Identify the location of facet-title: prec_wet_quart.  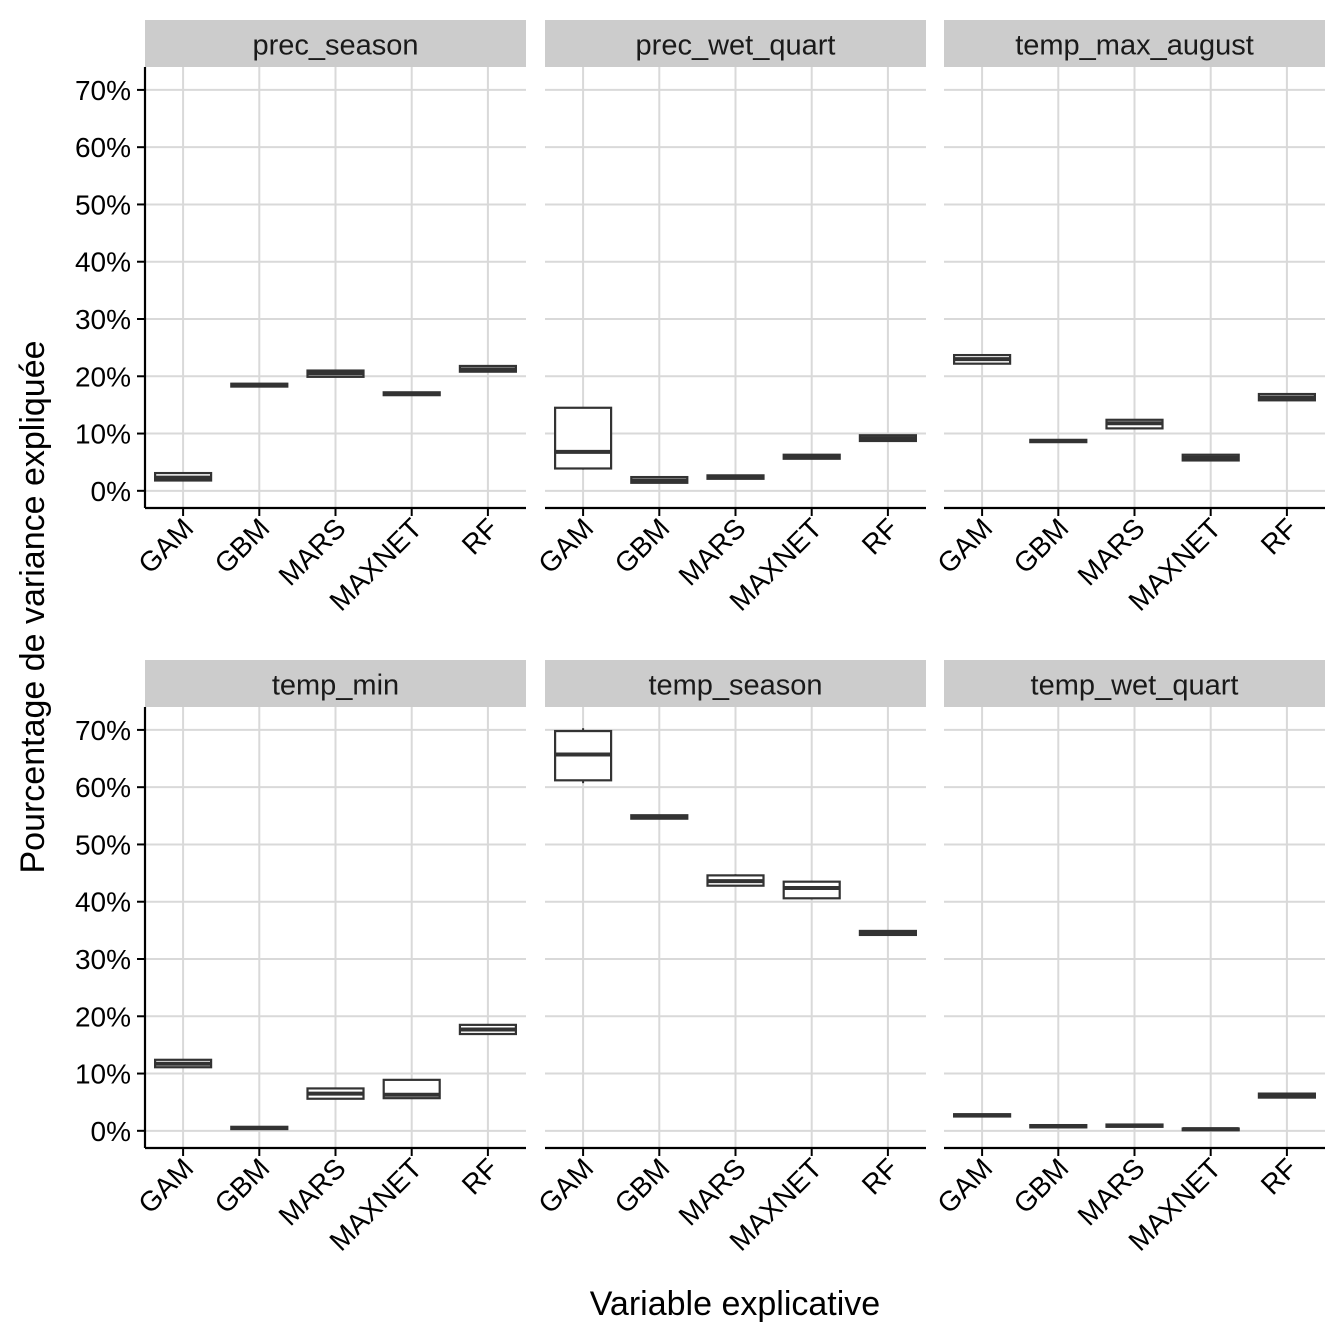
(736, 46).